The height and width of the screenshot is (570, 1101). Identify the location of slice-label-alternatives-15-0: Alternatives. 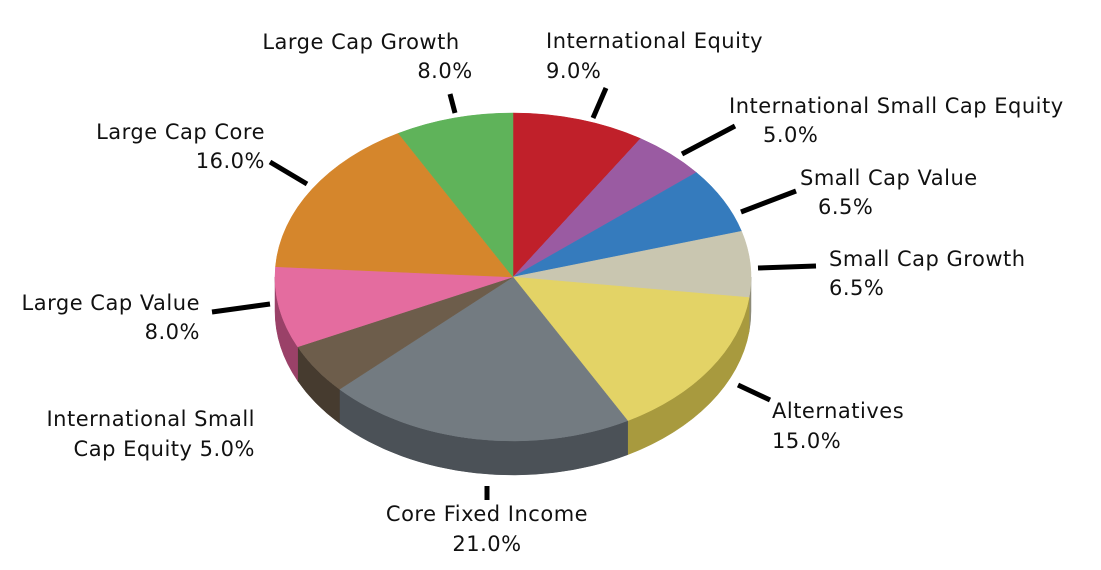
(838, 411).